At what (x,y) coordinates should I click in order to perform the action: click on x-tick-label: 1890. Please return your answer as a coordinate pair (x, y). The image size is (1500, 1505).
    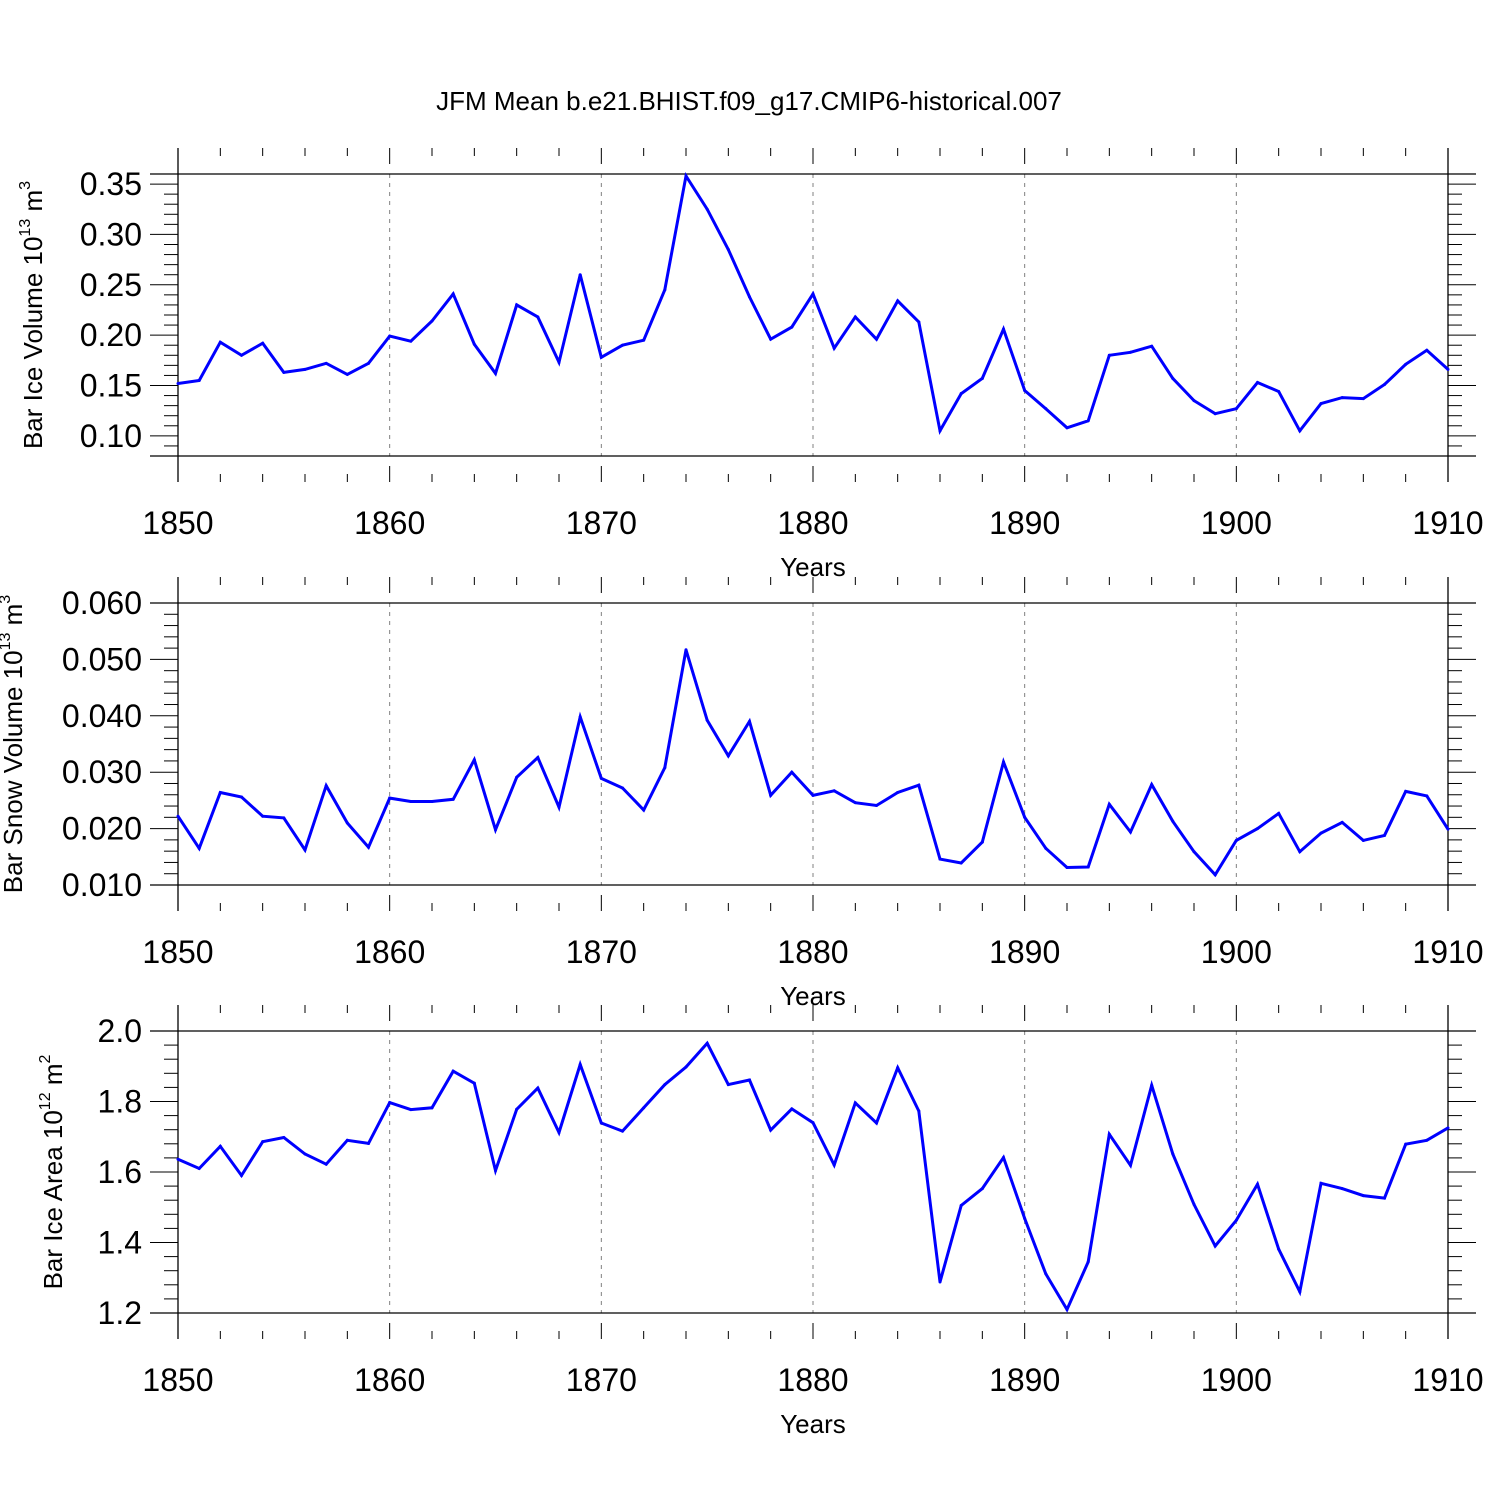
    Looking at the image, I should click on (1024, 523).